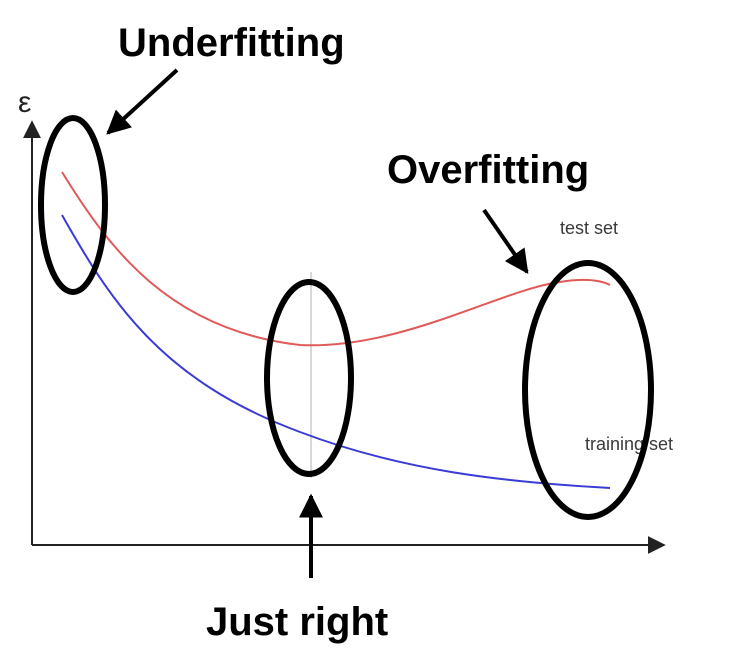 The height and width of the screenshot is (661, 738). I want to click on underfitting-ellipse, so click(73, 205).